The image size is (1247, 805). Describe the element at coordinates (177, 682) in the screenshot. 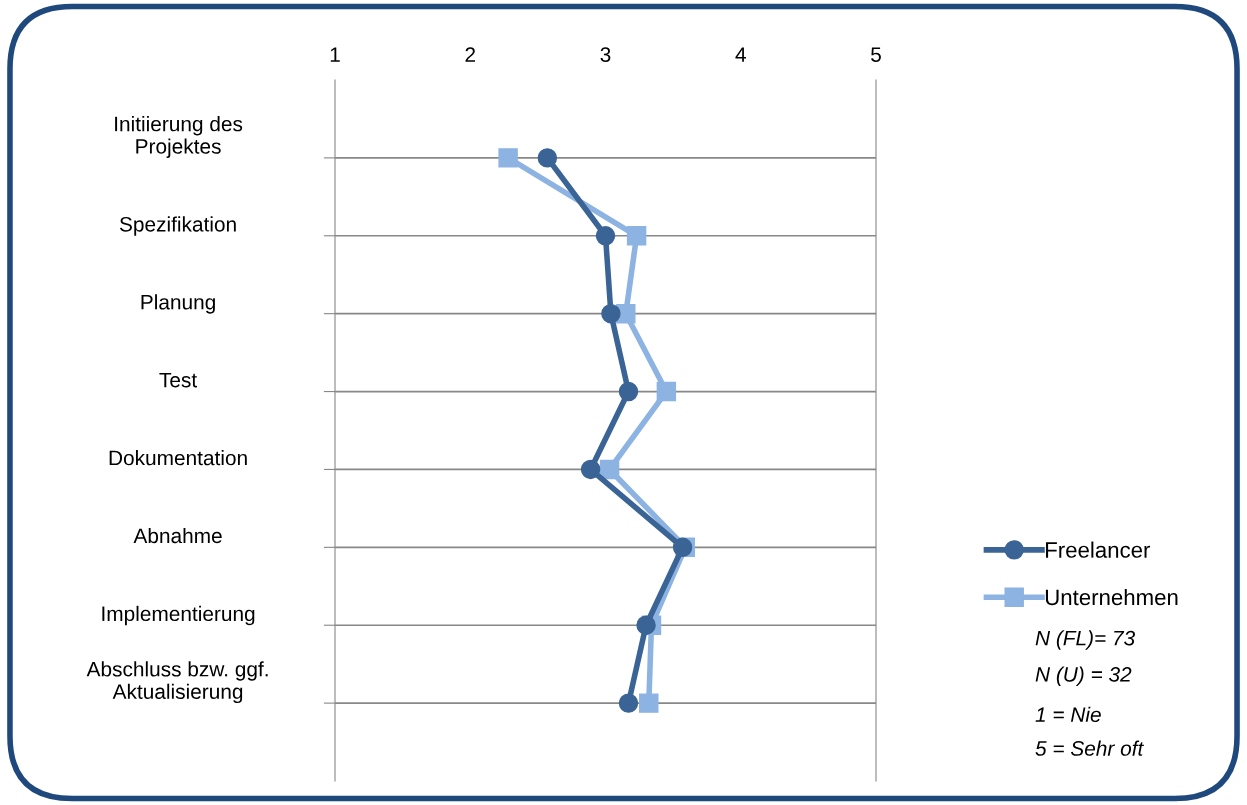

I see `y-tick-label: Abschluss bzw. ggf. Aktualisierung` at that location.